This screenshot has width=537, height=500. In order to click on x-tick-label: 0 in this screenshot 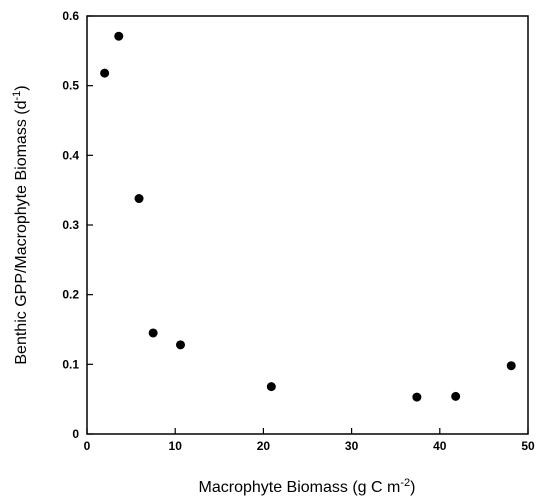, I will do `click(87, 446)`.